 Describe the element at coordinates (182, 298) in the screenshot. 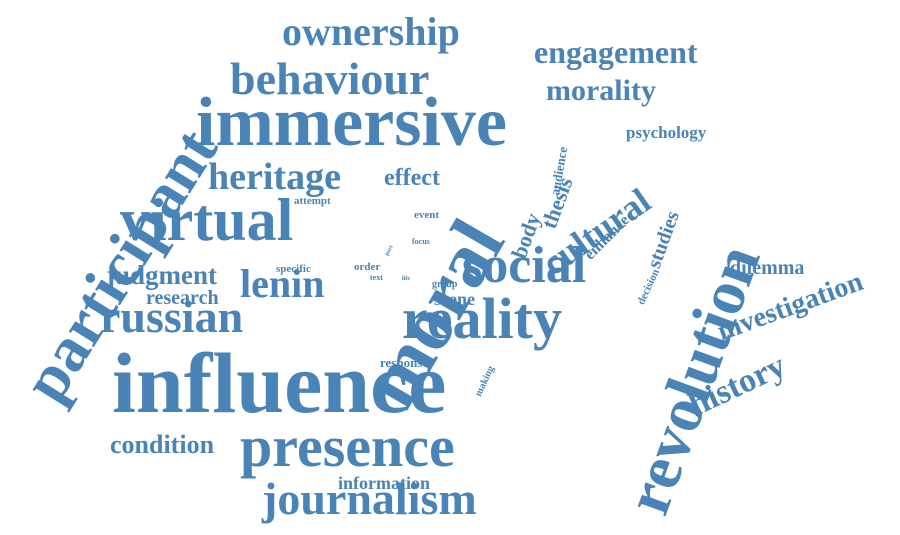

I see `word-research: research` at that location.